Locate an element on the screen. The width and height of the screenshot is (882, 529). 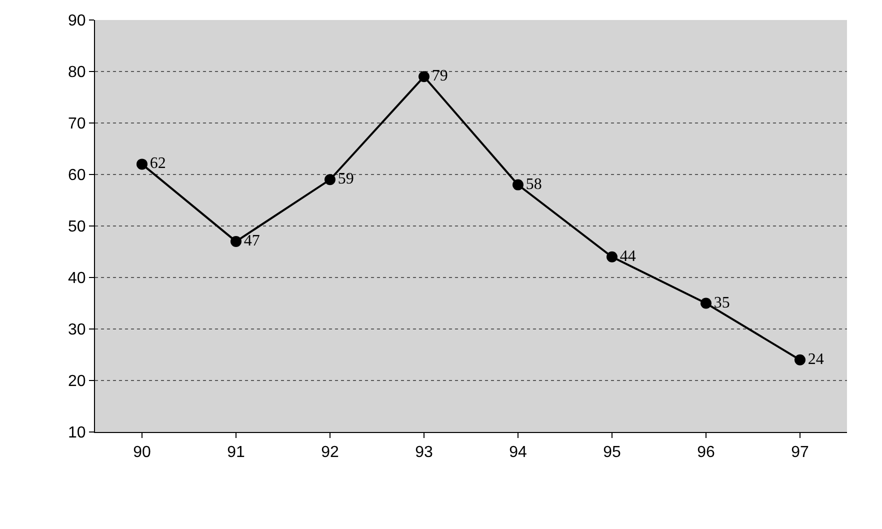
data-label: 47 is located at coordinates (252, 241).